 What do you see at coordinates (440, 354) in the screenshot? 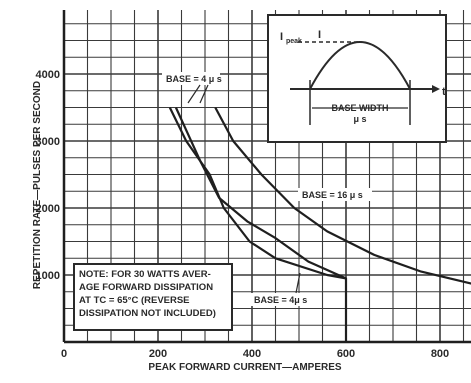
I see `x-tick-label: 800` at bounding box center [440, 354].